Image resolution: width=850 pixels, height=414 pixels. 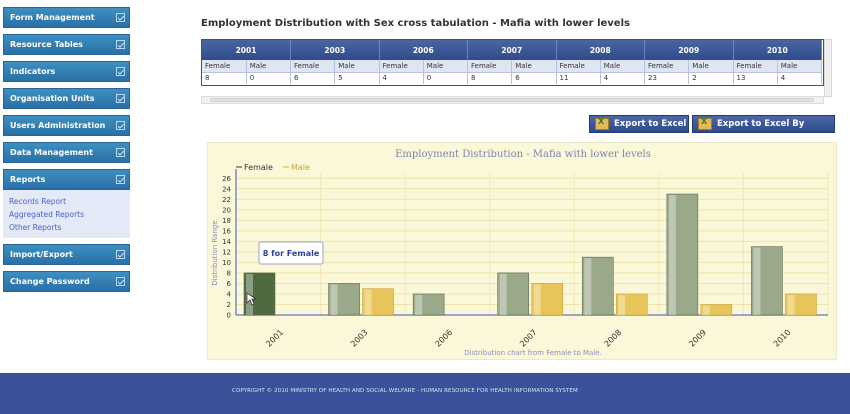 What do you see at coordinates (229, 273) in the screenshot?
I see `y-tick-label: 8` at bounding box center [229, 273].